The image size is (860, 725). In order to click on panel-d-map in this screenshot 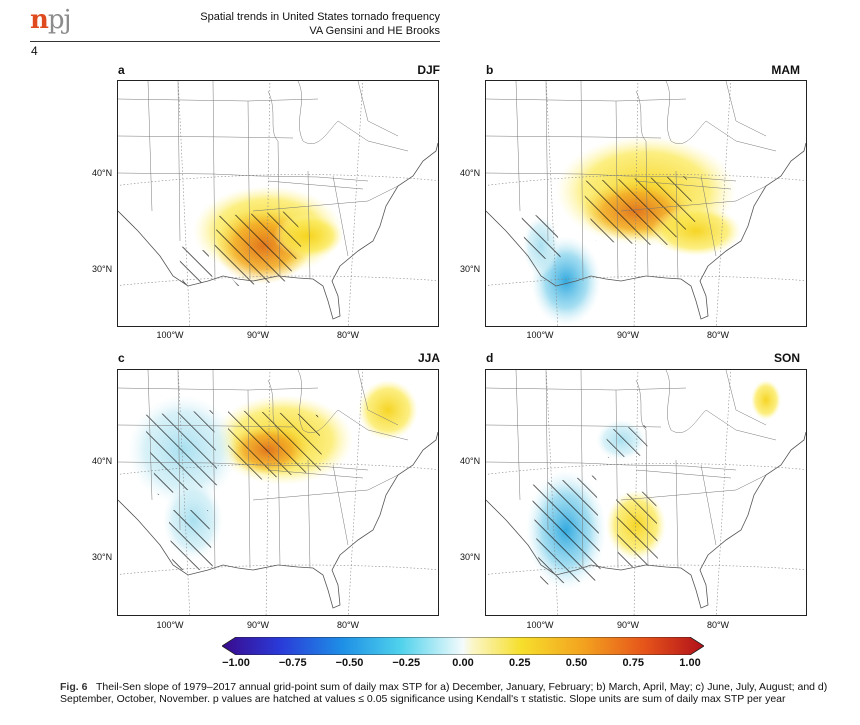, I will do `click(646, 492)`.